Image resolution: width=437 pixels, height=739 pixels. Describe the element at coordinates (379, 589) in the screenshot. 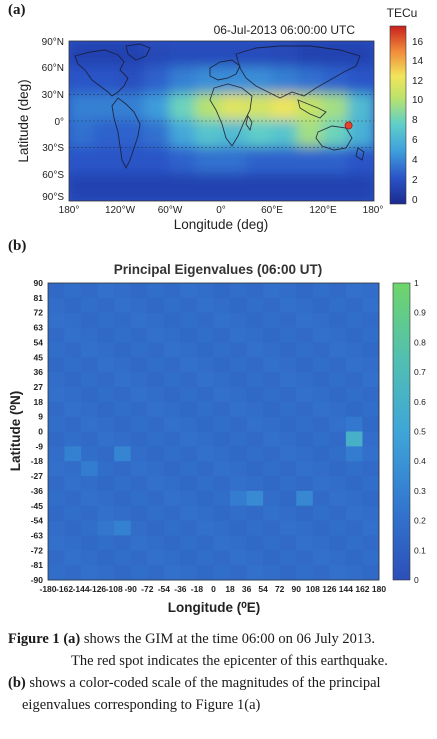

I see `eigen-x-tick: 180` at that location.